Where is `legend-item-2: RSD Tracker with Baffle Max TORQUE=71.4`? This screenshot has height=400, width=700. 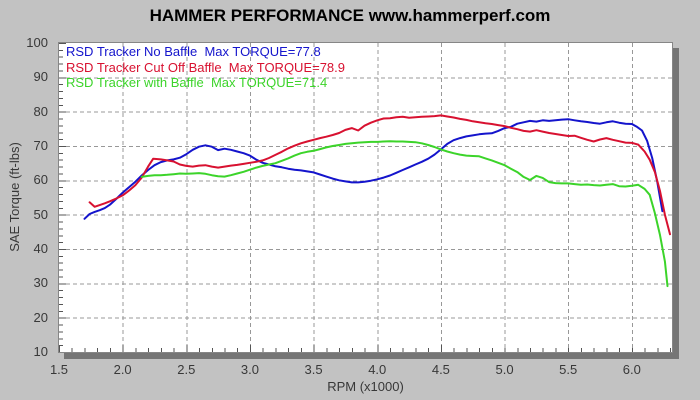
legend-item-2: RSD Tracker with Baffle Max TORQUE=71.4 is located at coordinates (197, 82).